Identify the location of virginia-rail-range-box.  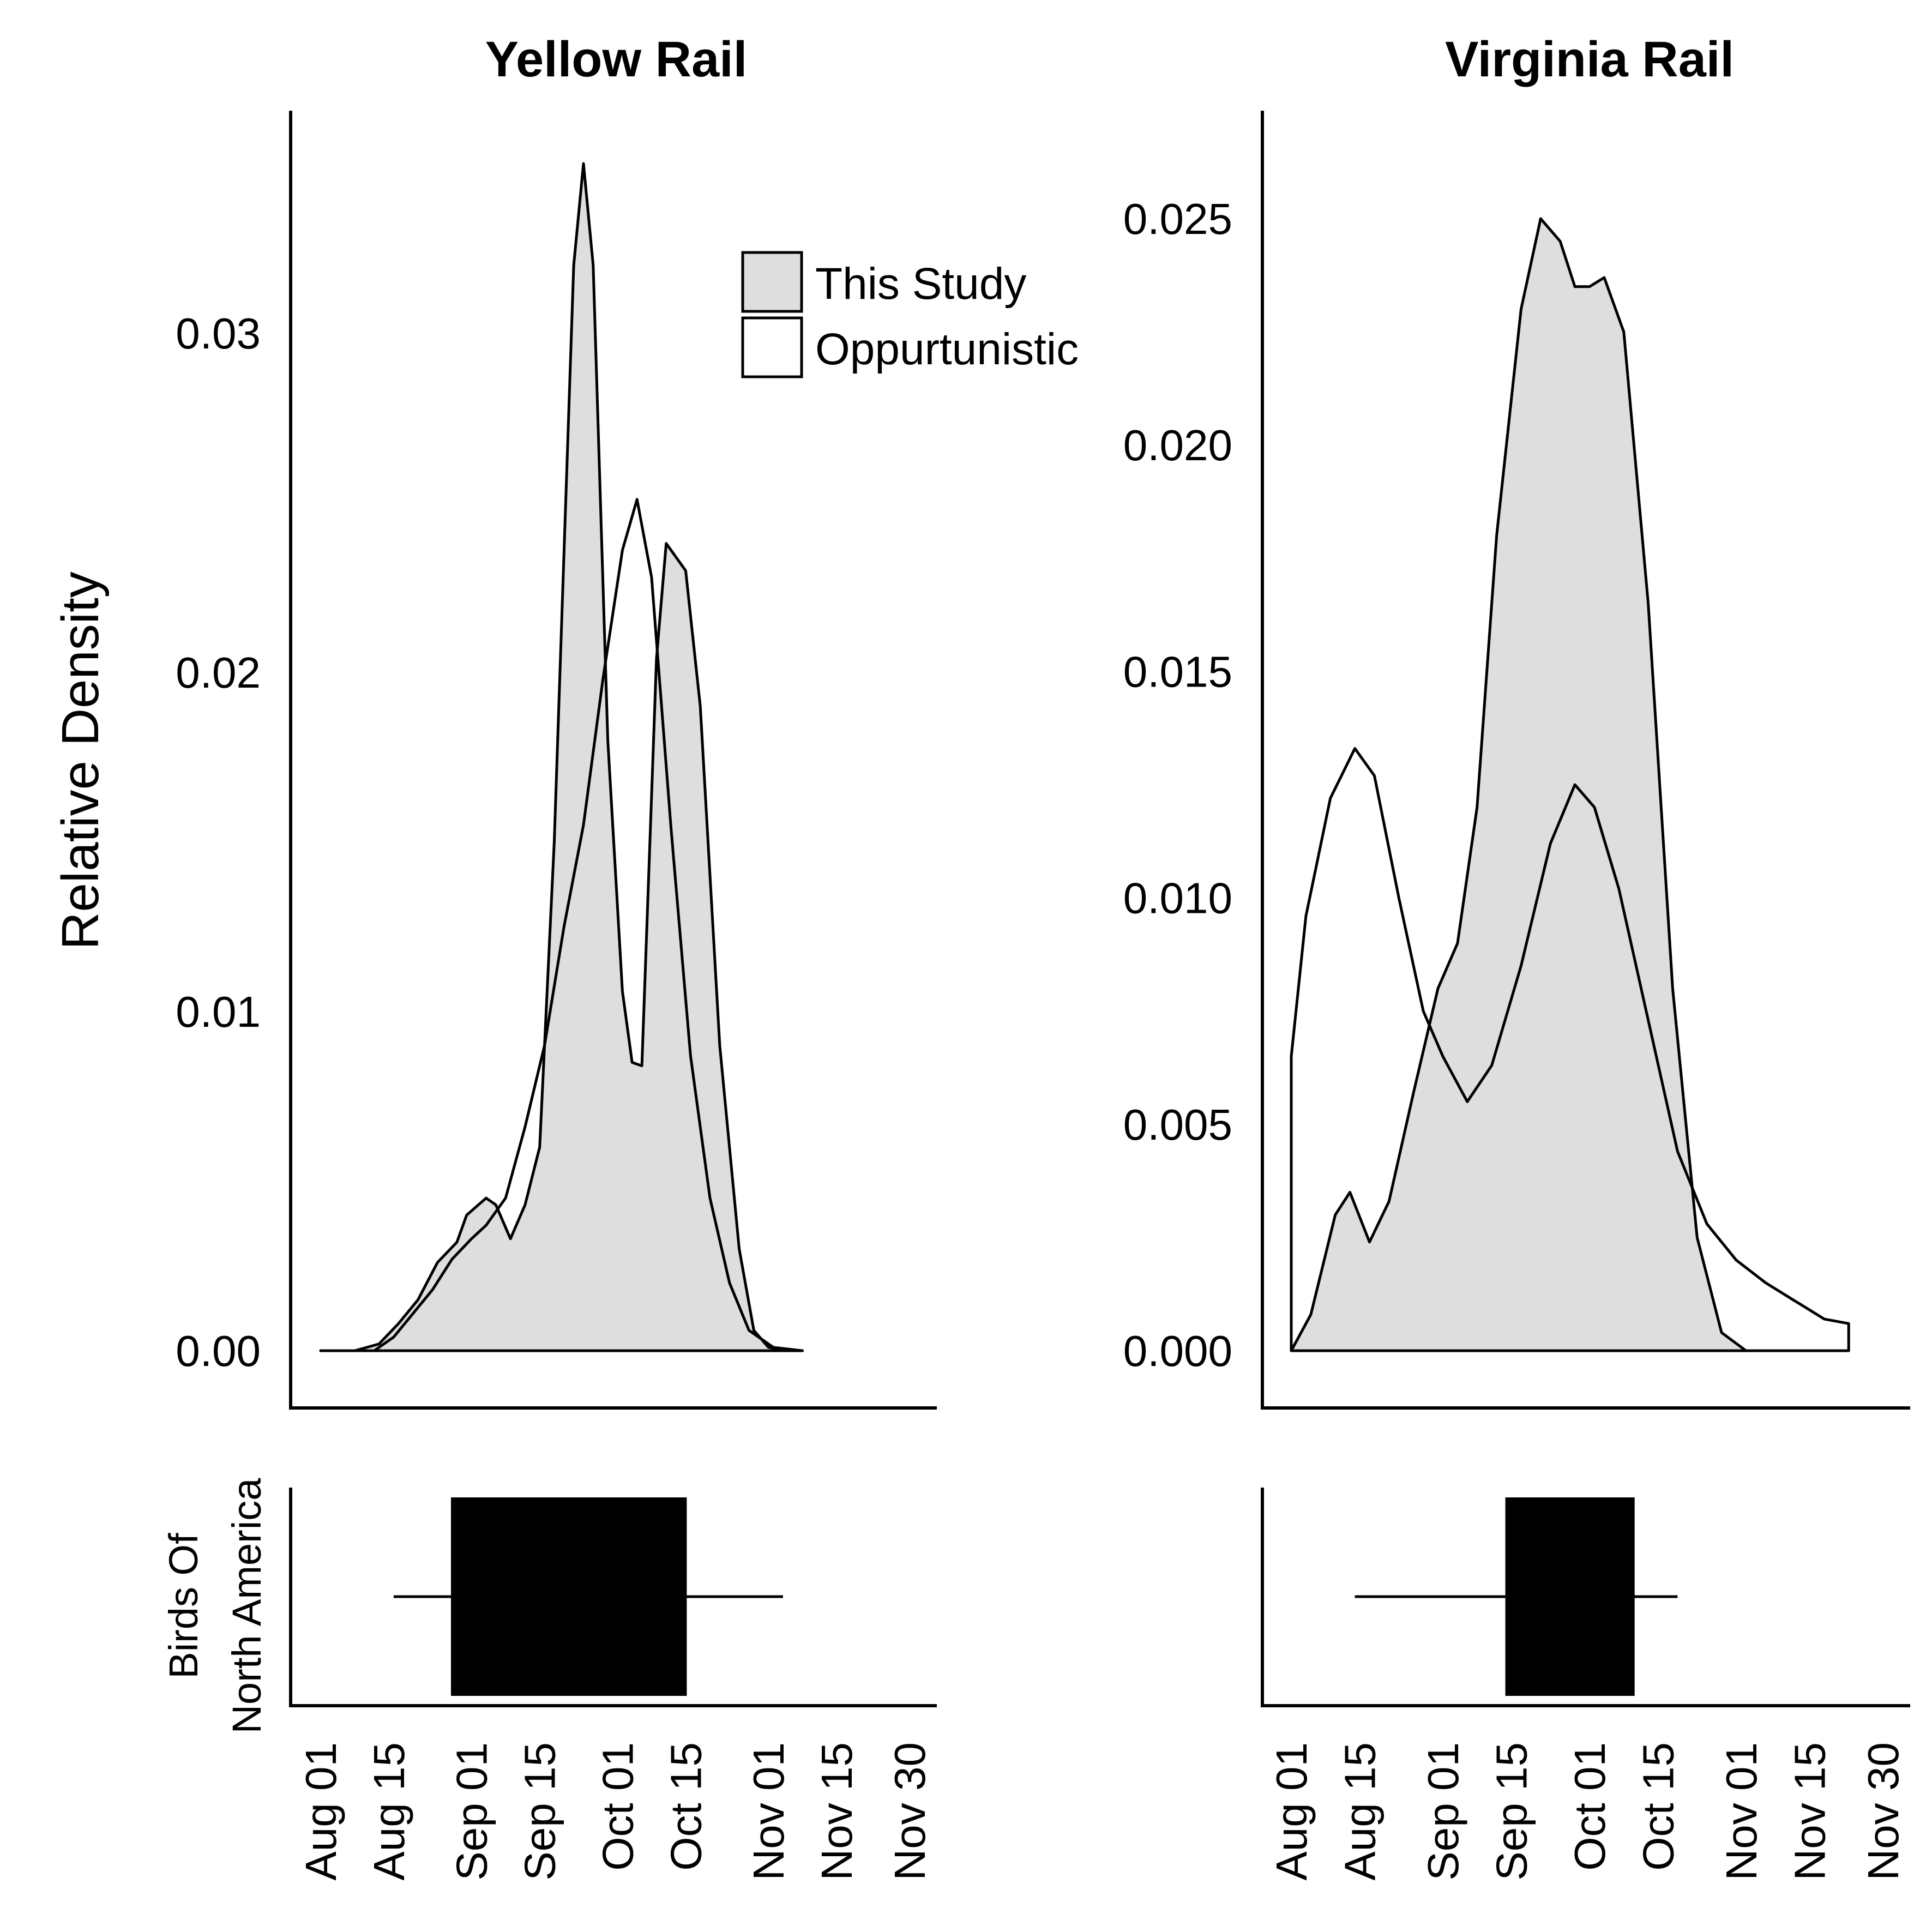
(1570, 1596).